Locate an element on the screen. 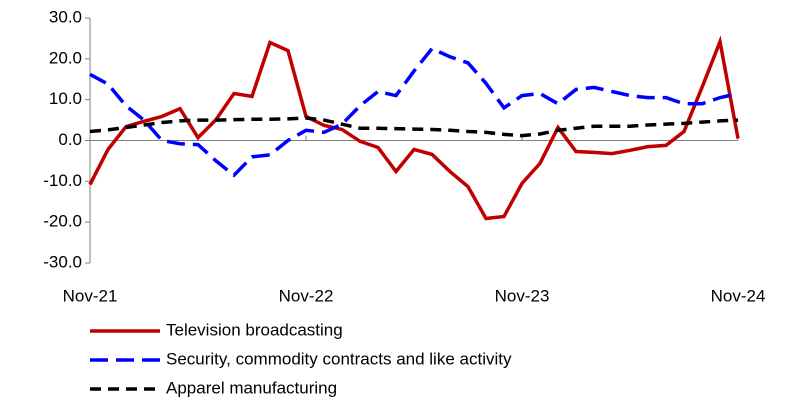  y-tick-label: 30.0 is located at coordinates (65, 16).